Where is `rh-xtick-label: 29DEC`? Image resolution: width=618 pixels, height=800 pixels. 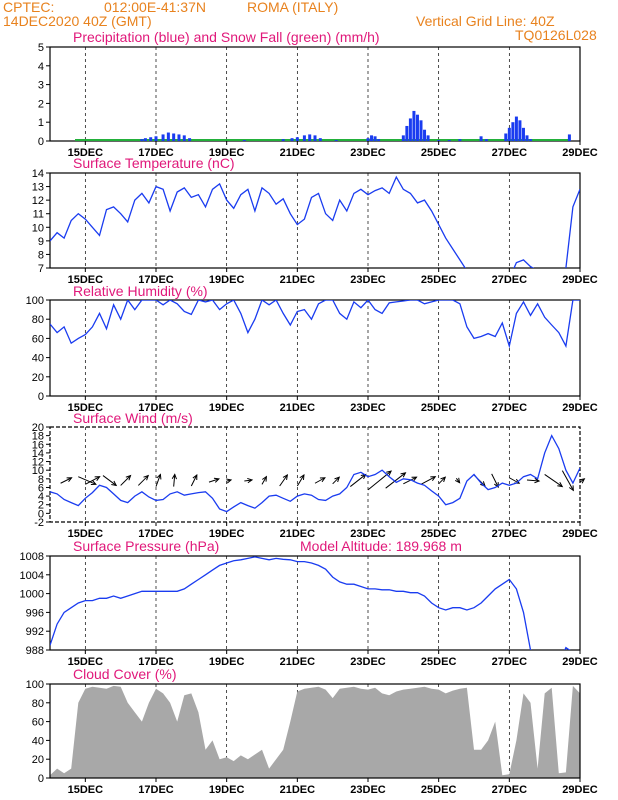
rh-xtick-label: 29DEC is located at coordinates (580, 408).